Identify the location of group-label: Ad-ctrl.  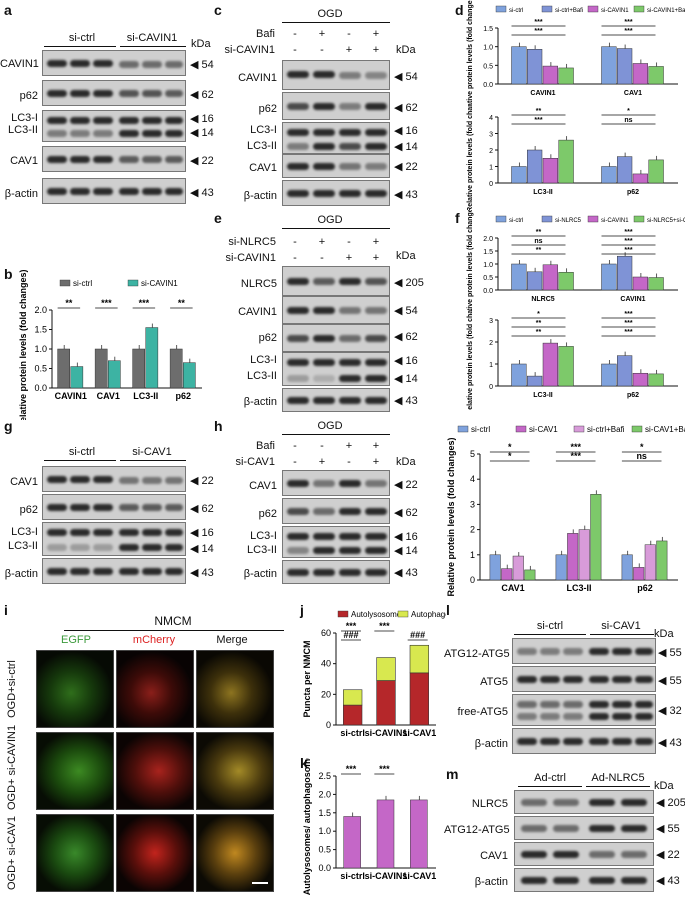
(550, 778).